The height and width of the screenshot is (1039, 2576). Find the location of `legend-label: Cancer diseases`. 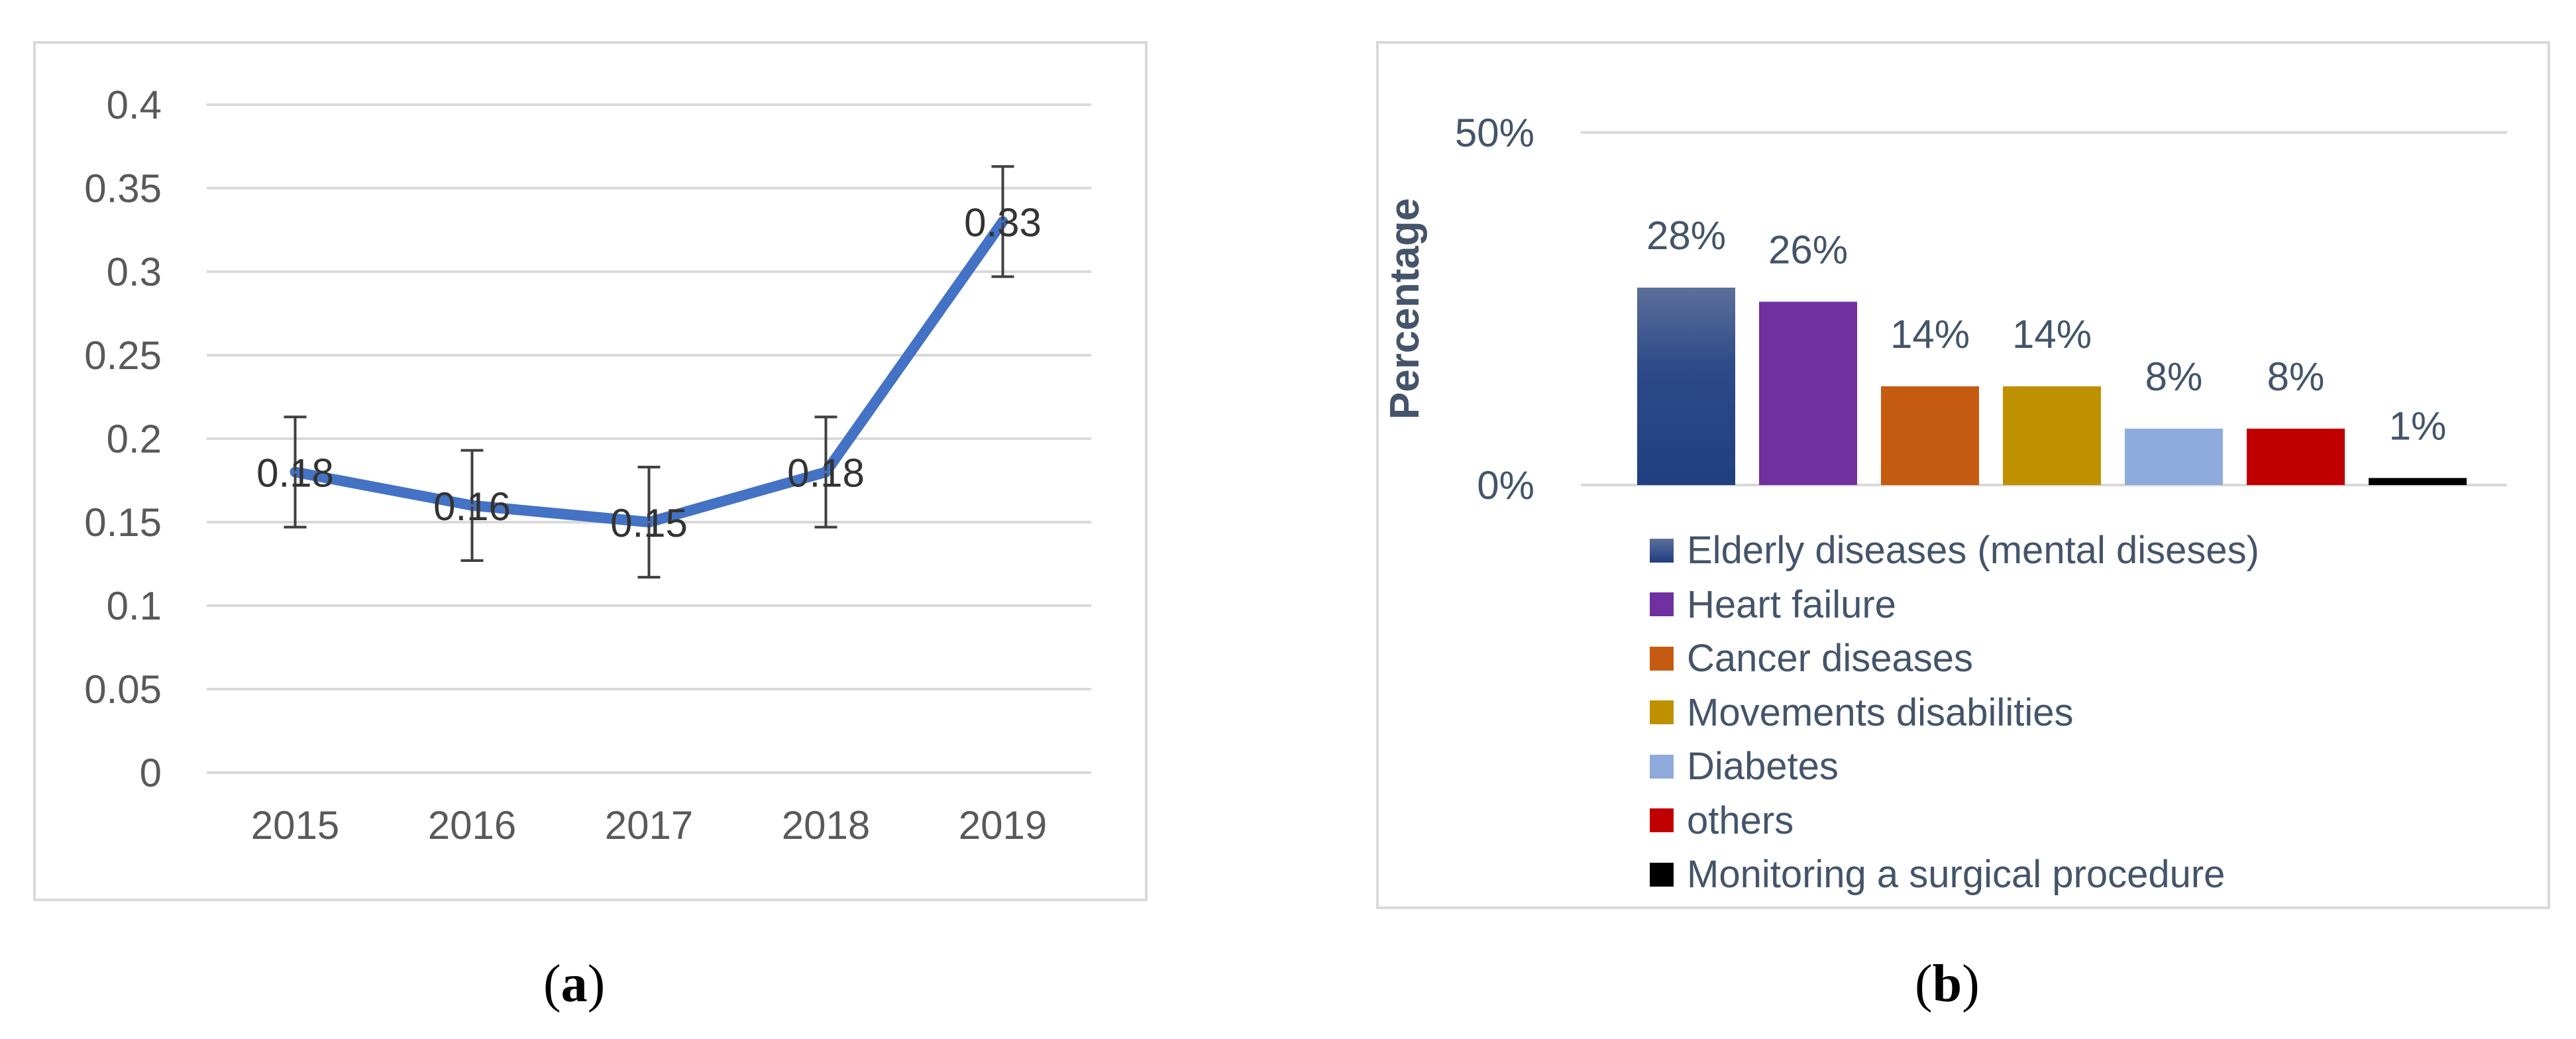

legend-label: Cancer diseases is located at coordinates (1830, 659).